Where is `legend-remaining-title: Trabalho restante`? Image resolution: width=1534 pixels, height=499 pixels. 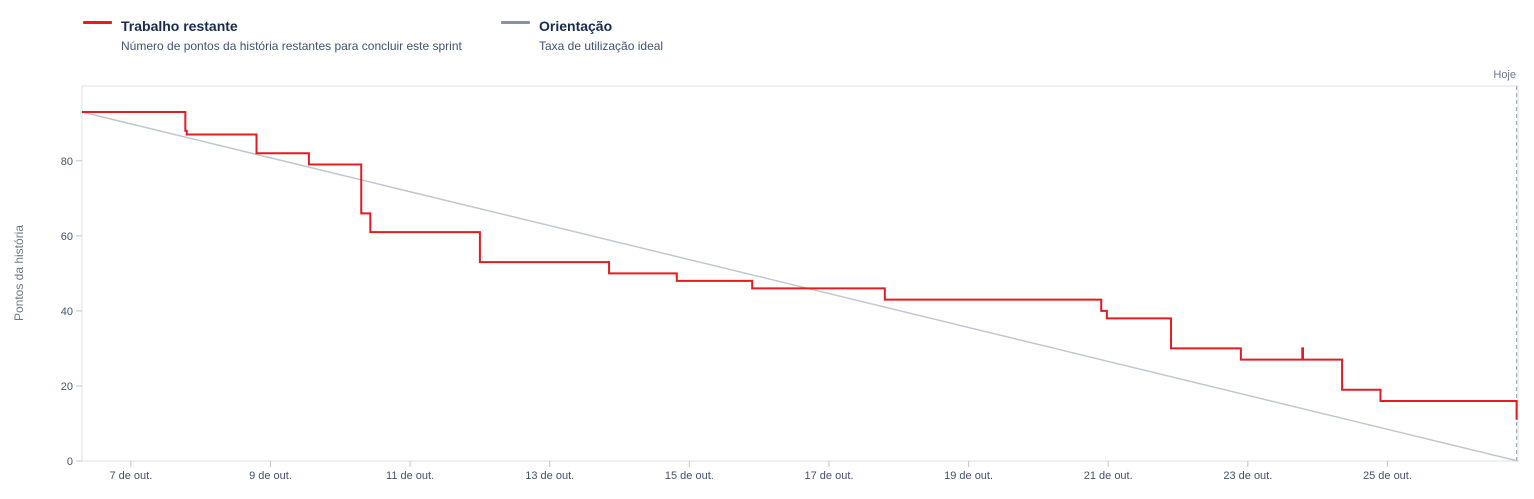
legend-remaining-title: Trabalho restante is located at coordinates (179, 26).